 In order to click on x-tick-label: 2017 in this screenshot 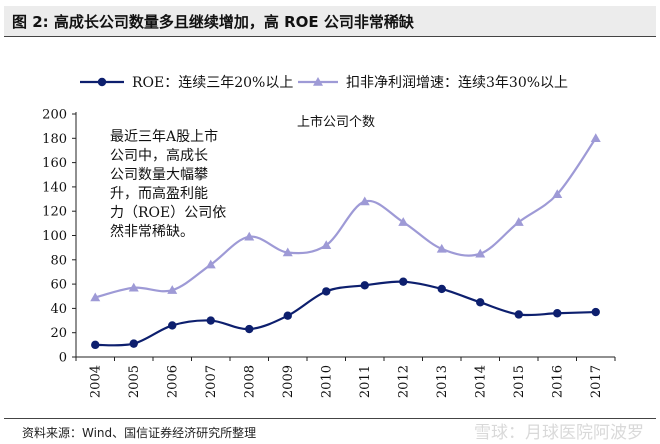, I will do `click(596, 381)`.